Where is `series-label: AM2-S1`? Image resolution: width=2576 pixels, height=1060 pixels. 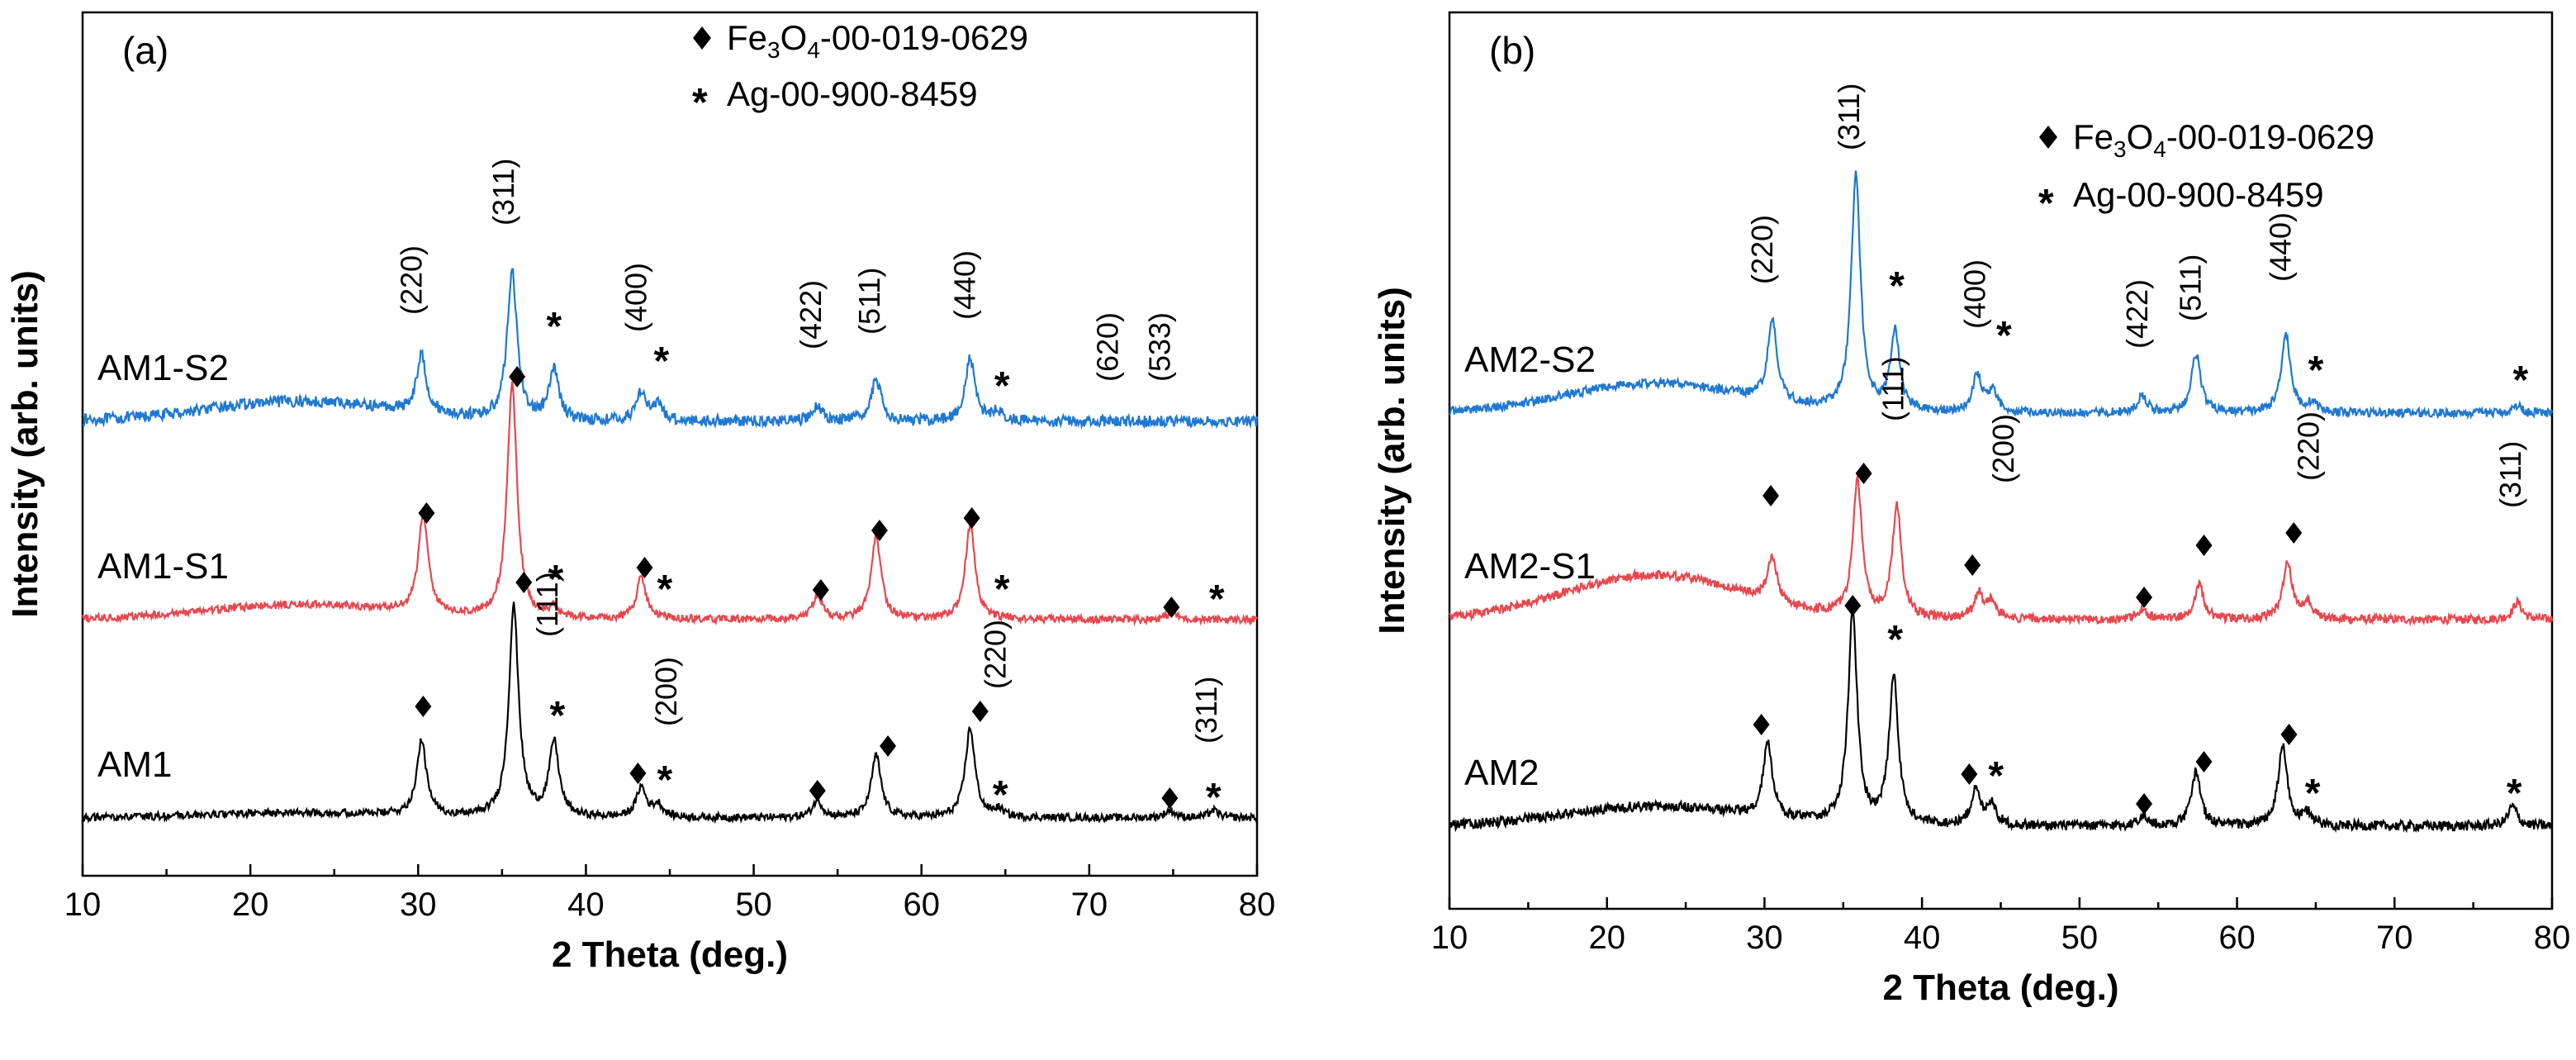 series-label: AM2-S1 is located at coordinates (1530, 566).